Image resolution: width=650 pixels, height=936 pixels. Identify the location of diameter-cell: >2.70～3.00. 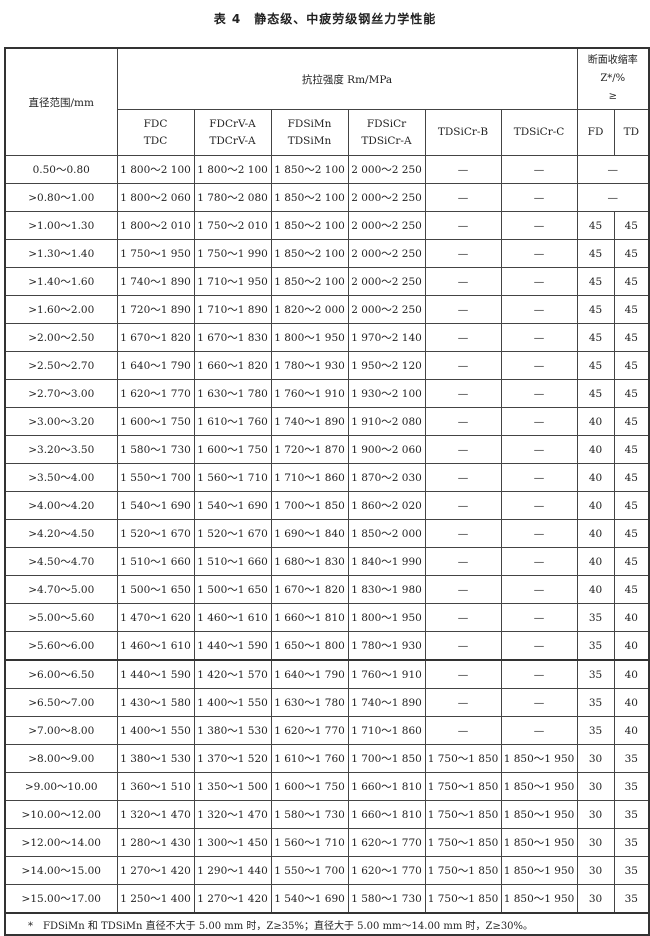
(61, 393).